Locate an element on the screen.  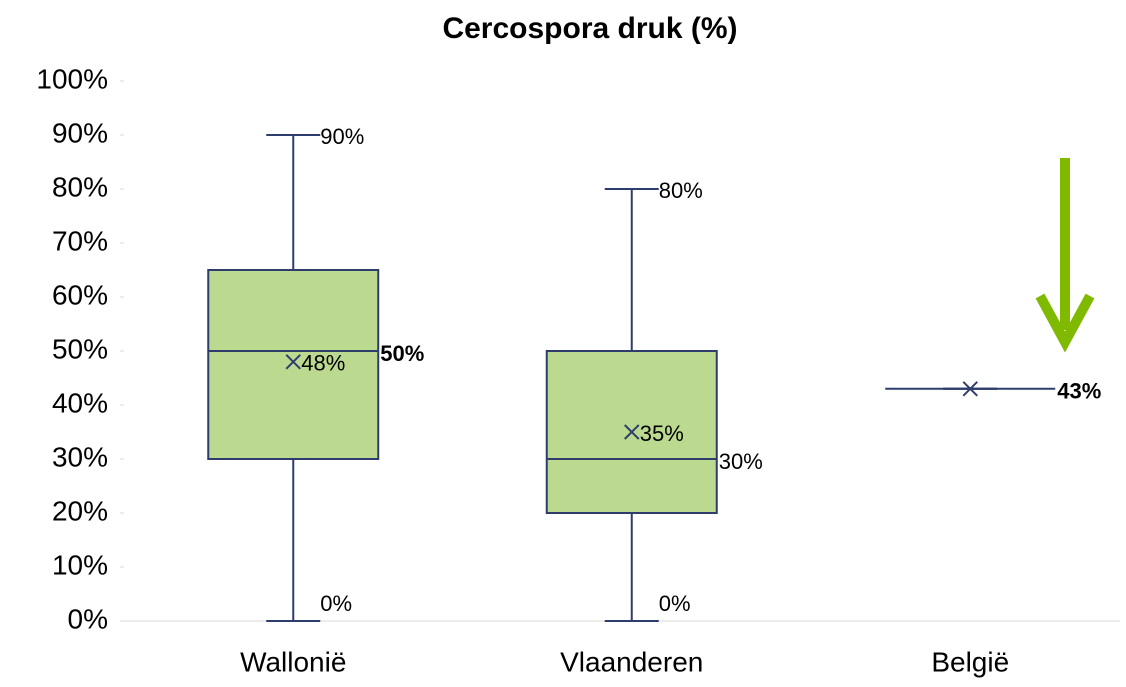
box is located at coordinates (293, 364).